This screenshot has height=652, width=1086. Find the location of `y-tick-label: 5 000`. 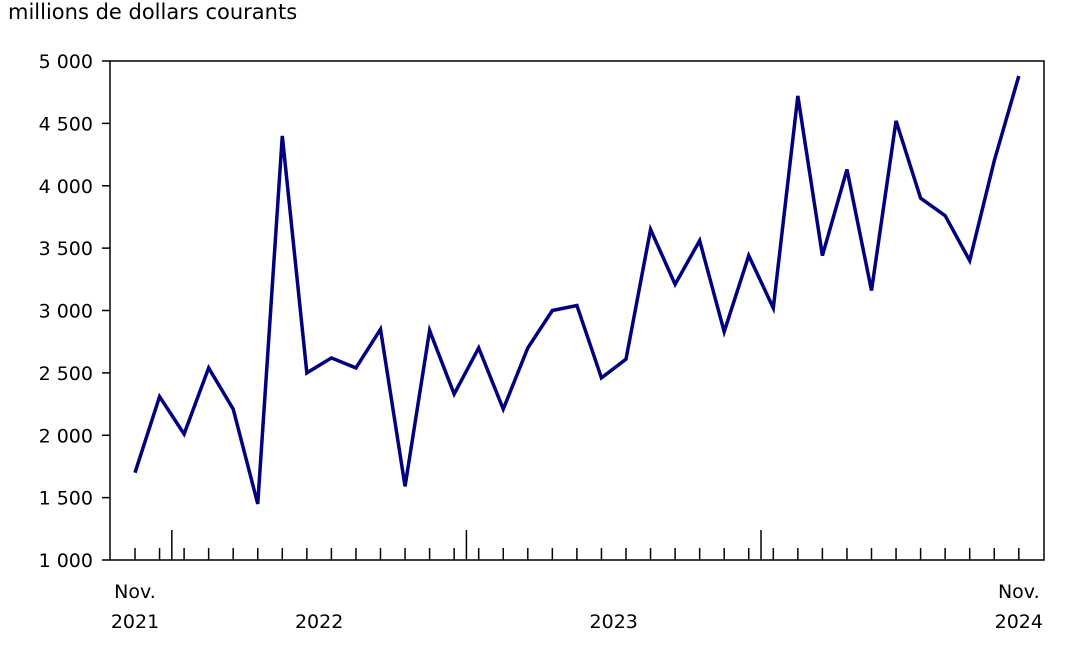

y-tick-label: 5 000 is located at coordinates (66, 62).